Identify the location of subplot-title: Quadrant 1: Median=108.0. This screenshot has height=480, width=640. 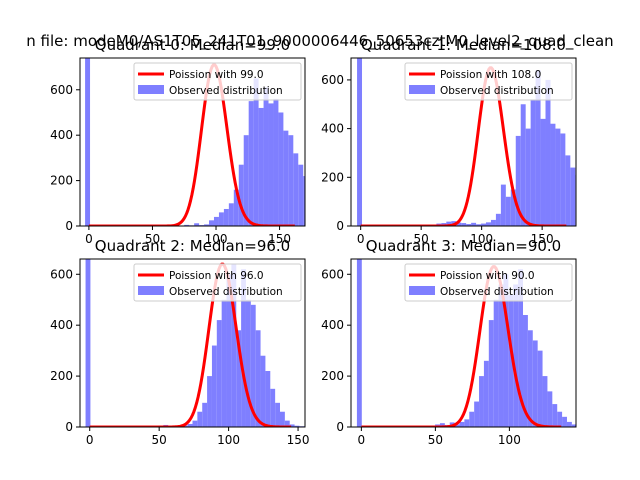
(463, 45).